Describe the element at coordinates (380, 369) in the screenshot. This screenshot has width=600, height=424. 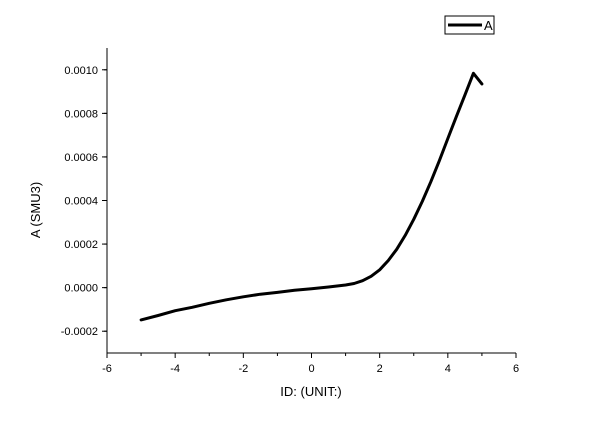
I see `x-tick-label: 2` at that location.